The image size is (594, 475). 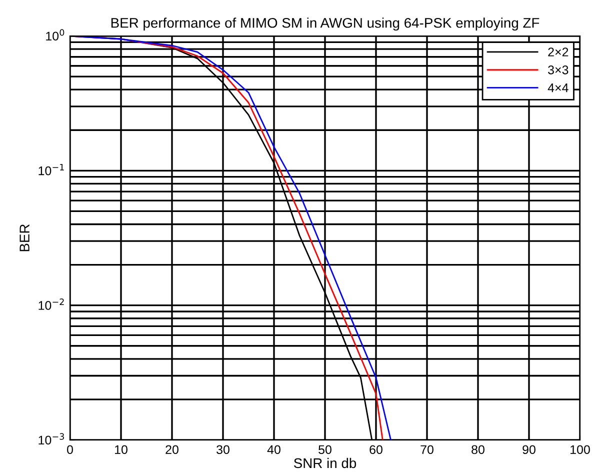 What do you see at coordinates (558, 69) in the screenshot?
I see `legend-label: 3×3` at bounding box center [558, 69].